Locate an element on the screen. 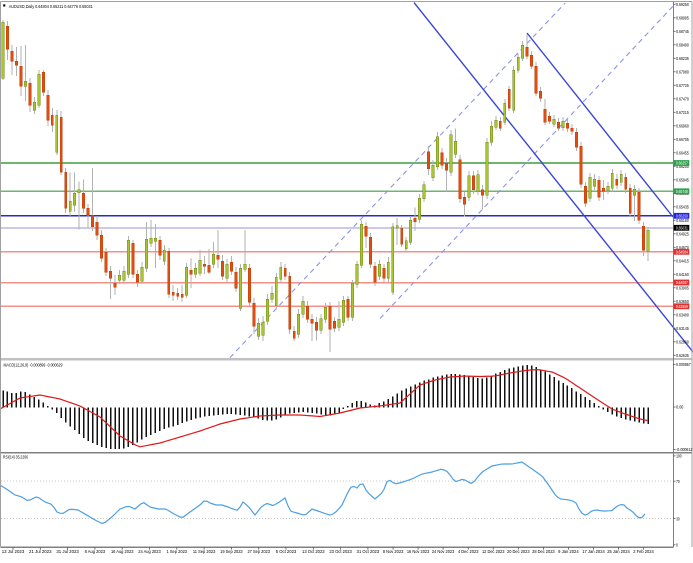 This screenshot has width=693, height=563. svg-text: 0.68235 is located at coordinates (682, 58).